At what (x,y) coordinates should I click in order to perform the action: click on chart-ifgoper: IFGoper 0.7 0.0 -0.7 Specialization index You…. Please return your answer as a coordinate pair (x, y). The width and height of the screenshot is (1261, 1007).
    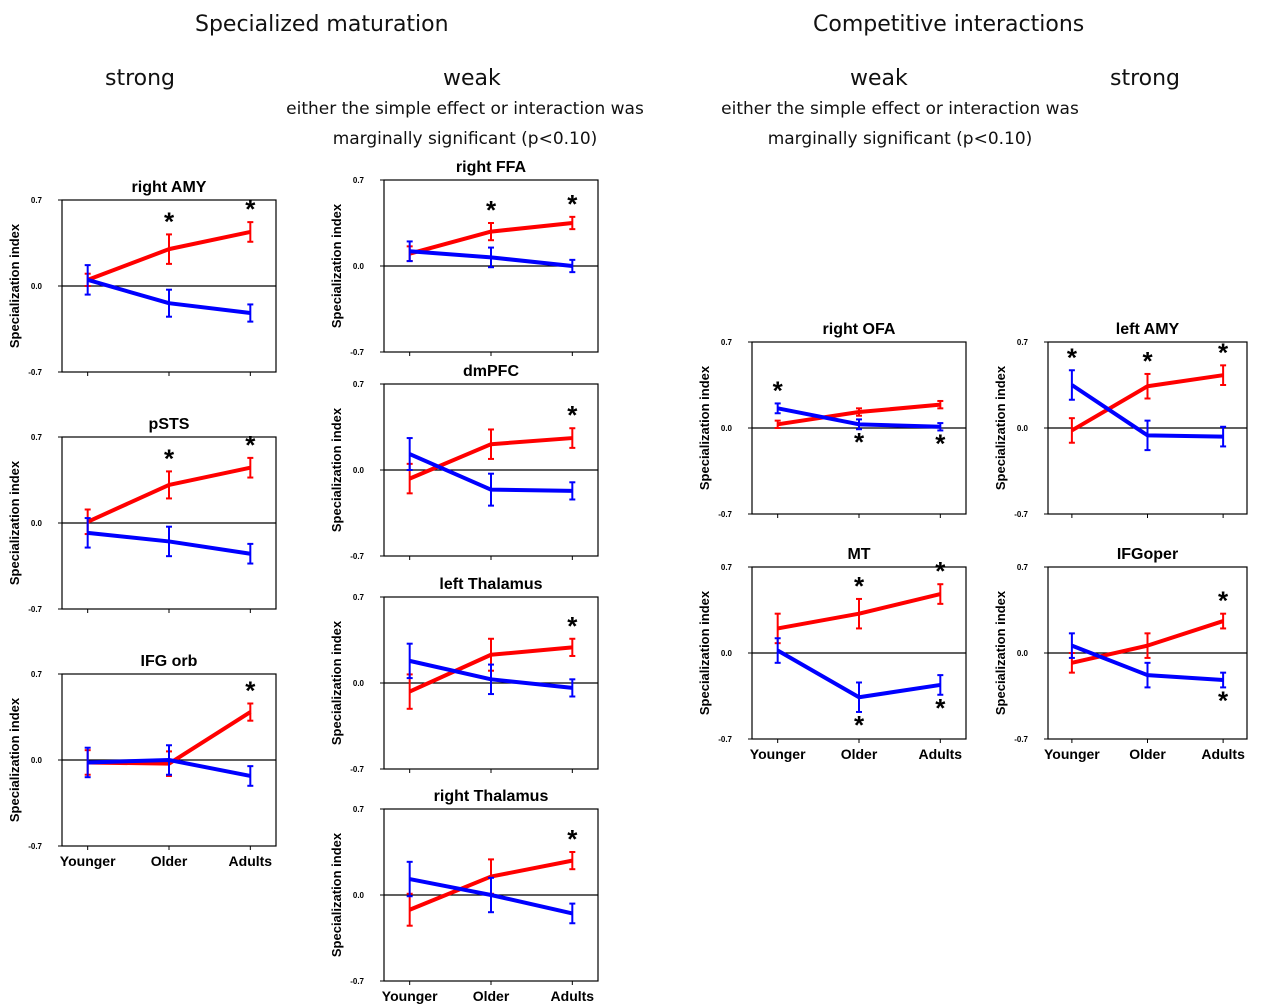
    Looking at the image, I should click on (1120, 654).